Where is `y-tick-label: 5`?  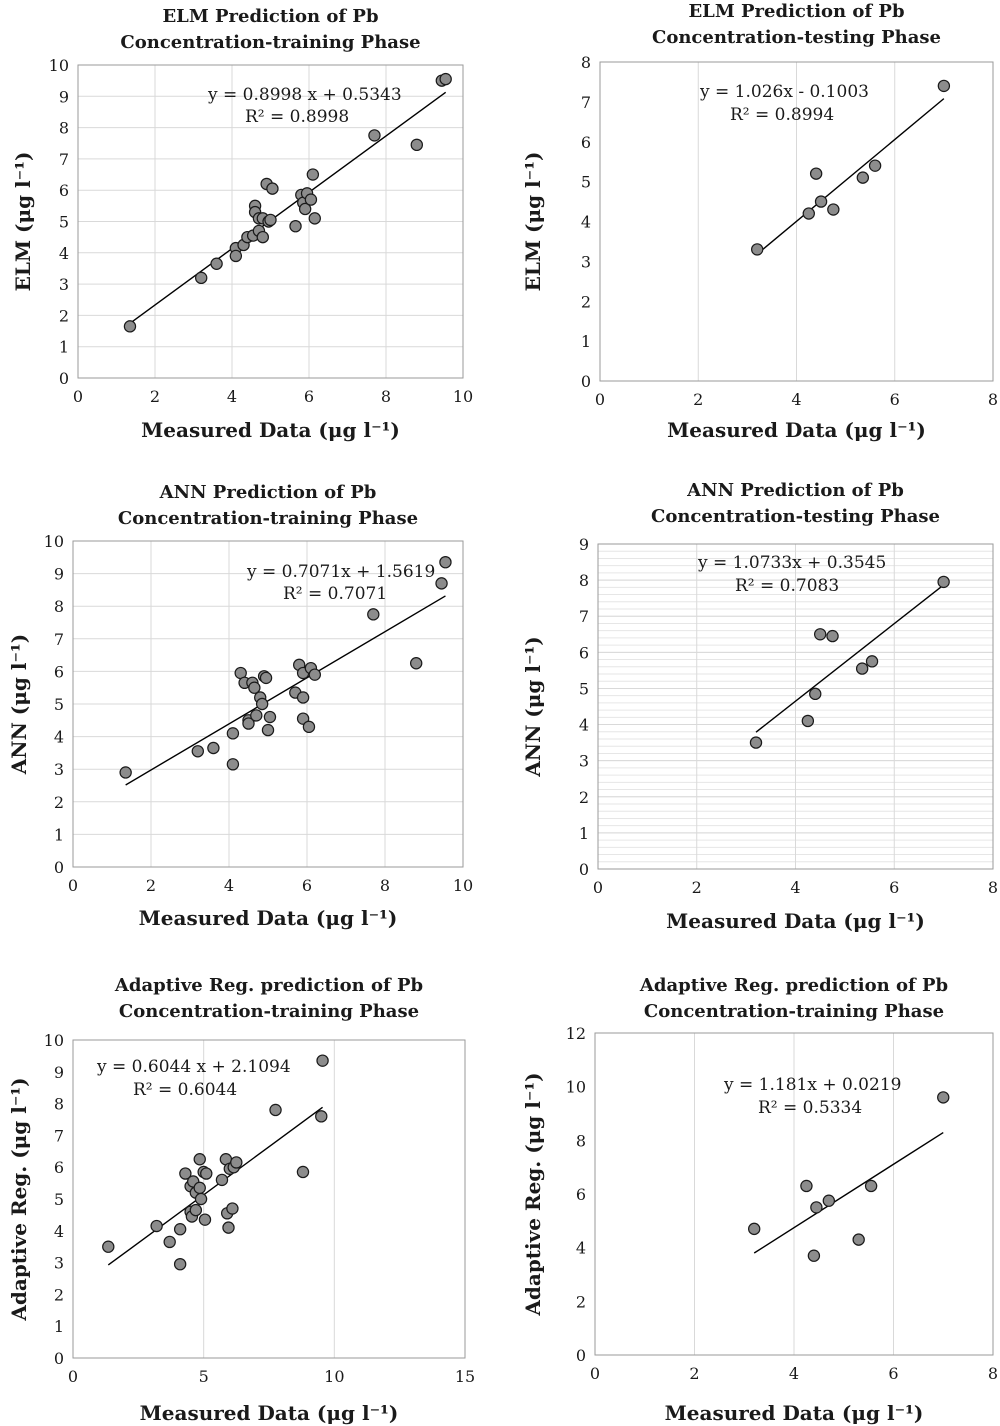 y-tick-label: 5 is located at coordinates (64, 222).